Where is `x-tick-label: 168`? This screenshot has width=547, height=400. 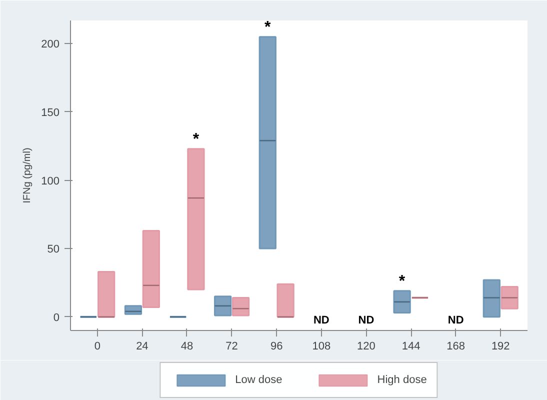 x-tick-label: 168 is located at coordinates (455, 346).